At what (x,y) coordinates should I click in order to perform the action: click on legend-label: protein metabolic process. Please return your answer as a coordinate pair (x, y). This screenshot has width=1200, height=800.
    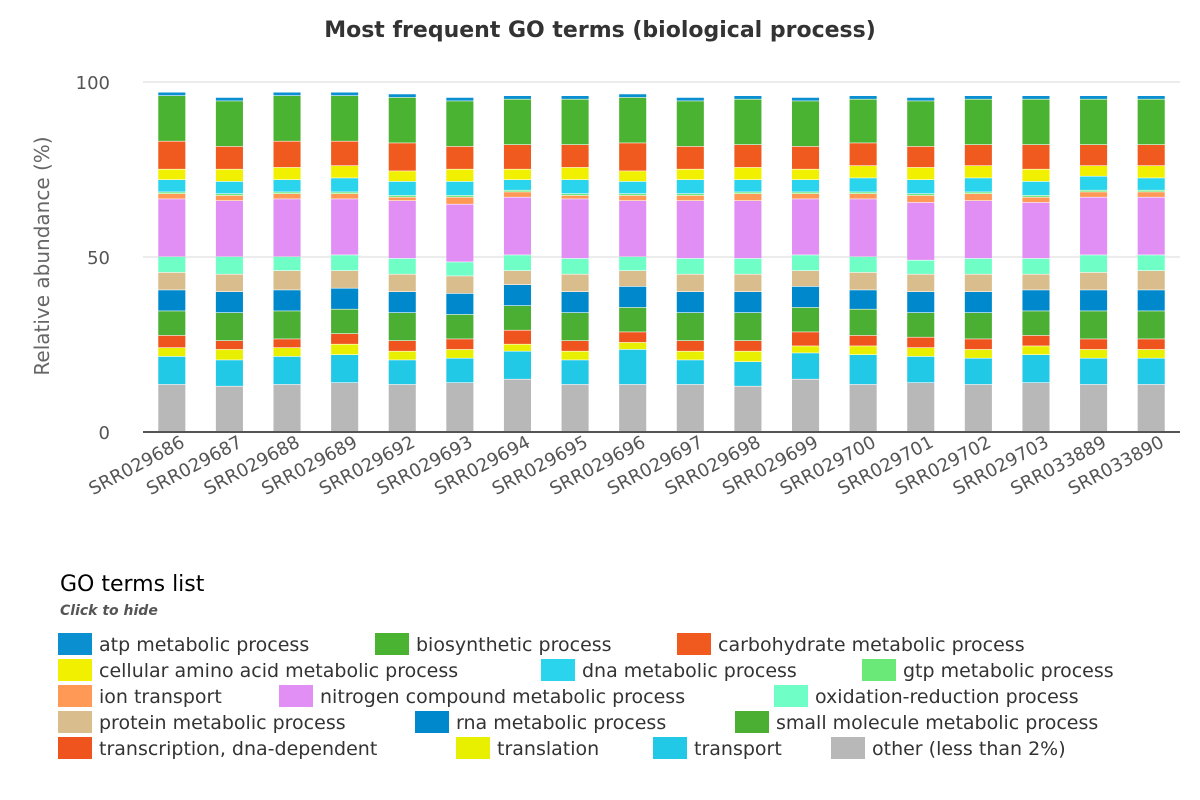
    Looking at the image, I should click on (222, 723).